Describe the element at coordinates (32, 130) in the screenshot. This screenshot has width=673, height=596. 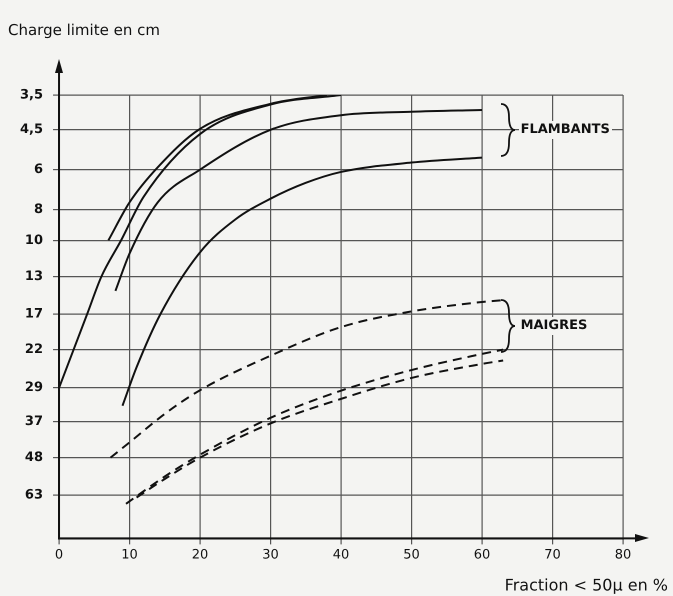
I see `y-tick-label: 4,5` at that location.